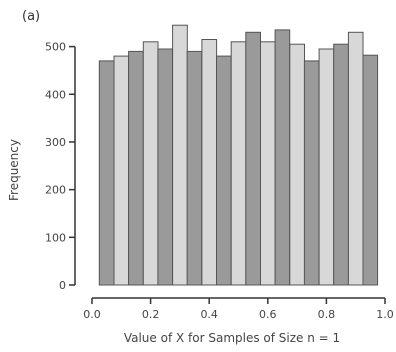 The image size is (396, 352). What do you see at coordinates (55, 94) in the screenshot?
I see `y-tick-label: 400` at bounding box center [55, 94].